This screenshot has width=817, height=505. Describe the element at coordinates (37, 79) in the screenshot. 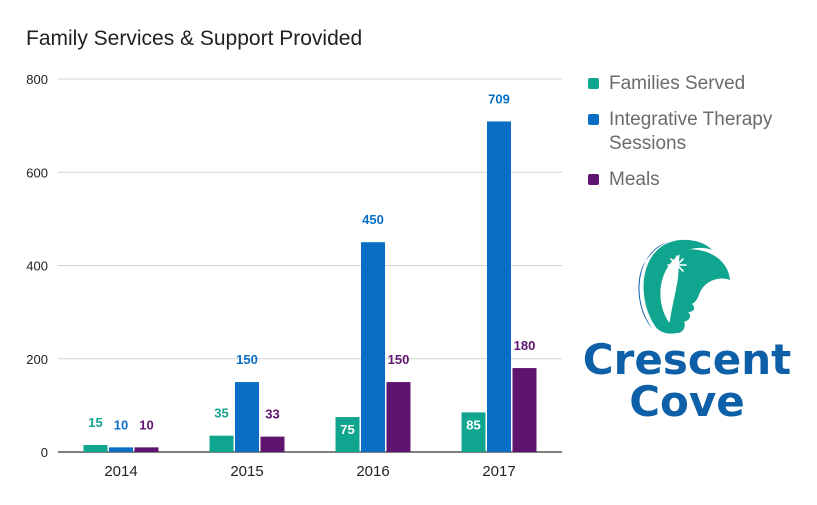

I see `y-tick-label: 800` at that location.